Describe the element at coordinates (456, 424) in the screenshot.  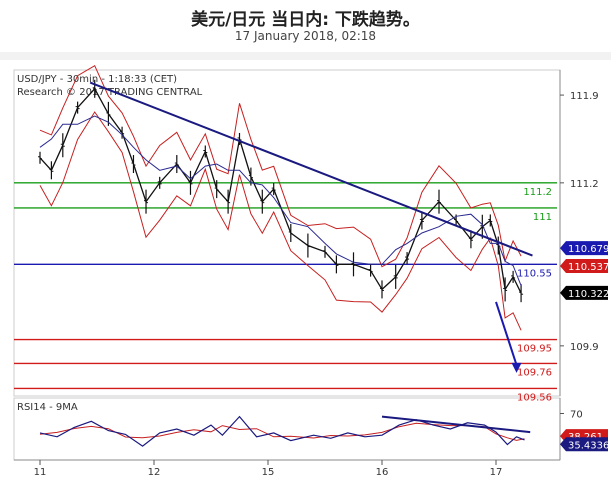
I see `rsi-trendline` at that location.